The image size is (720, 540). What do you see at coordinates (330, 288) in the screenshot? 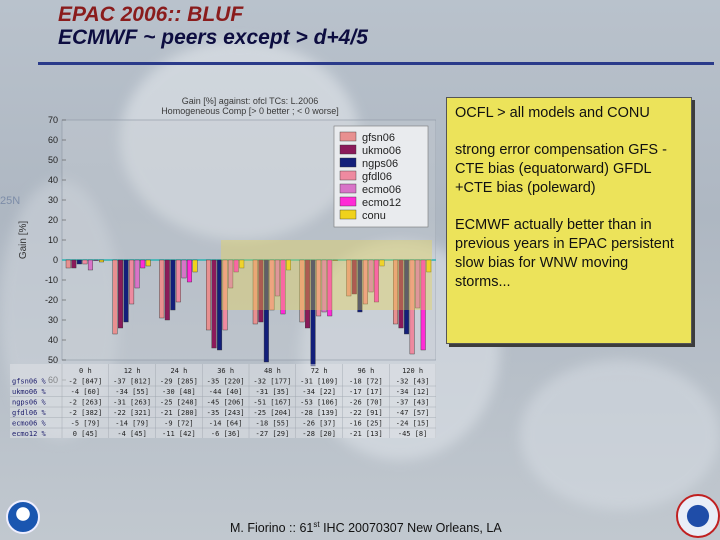
I see `bar-ecmo12-72h` at bounding box center [330, 288].